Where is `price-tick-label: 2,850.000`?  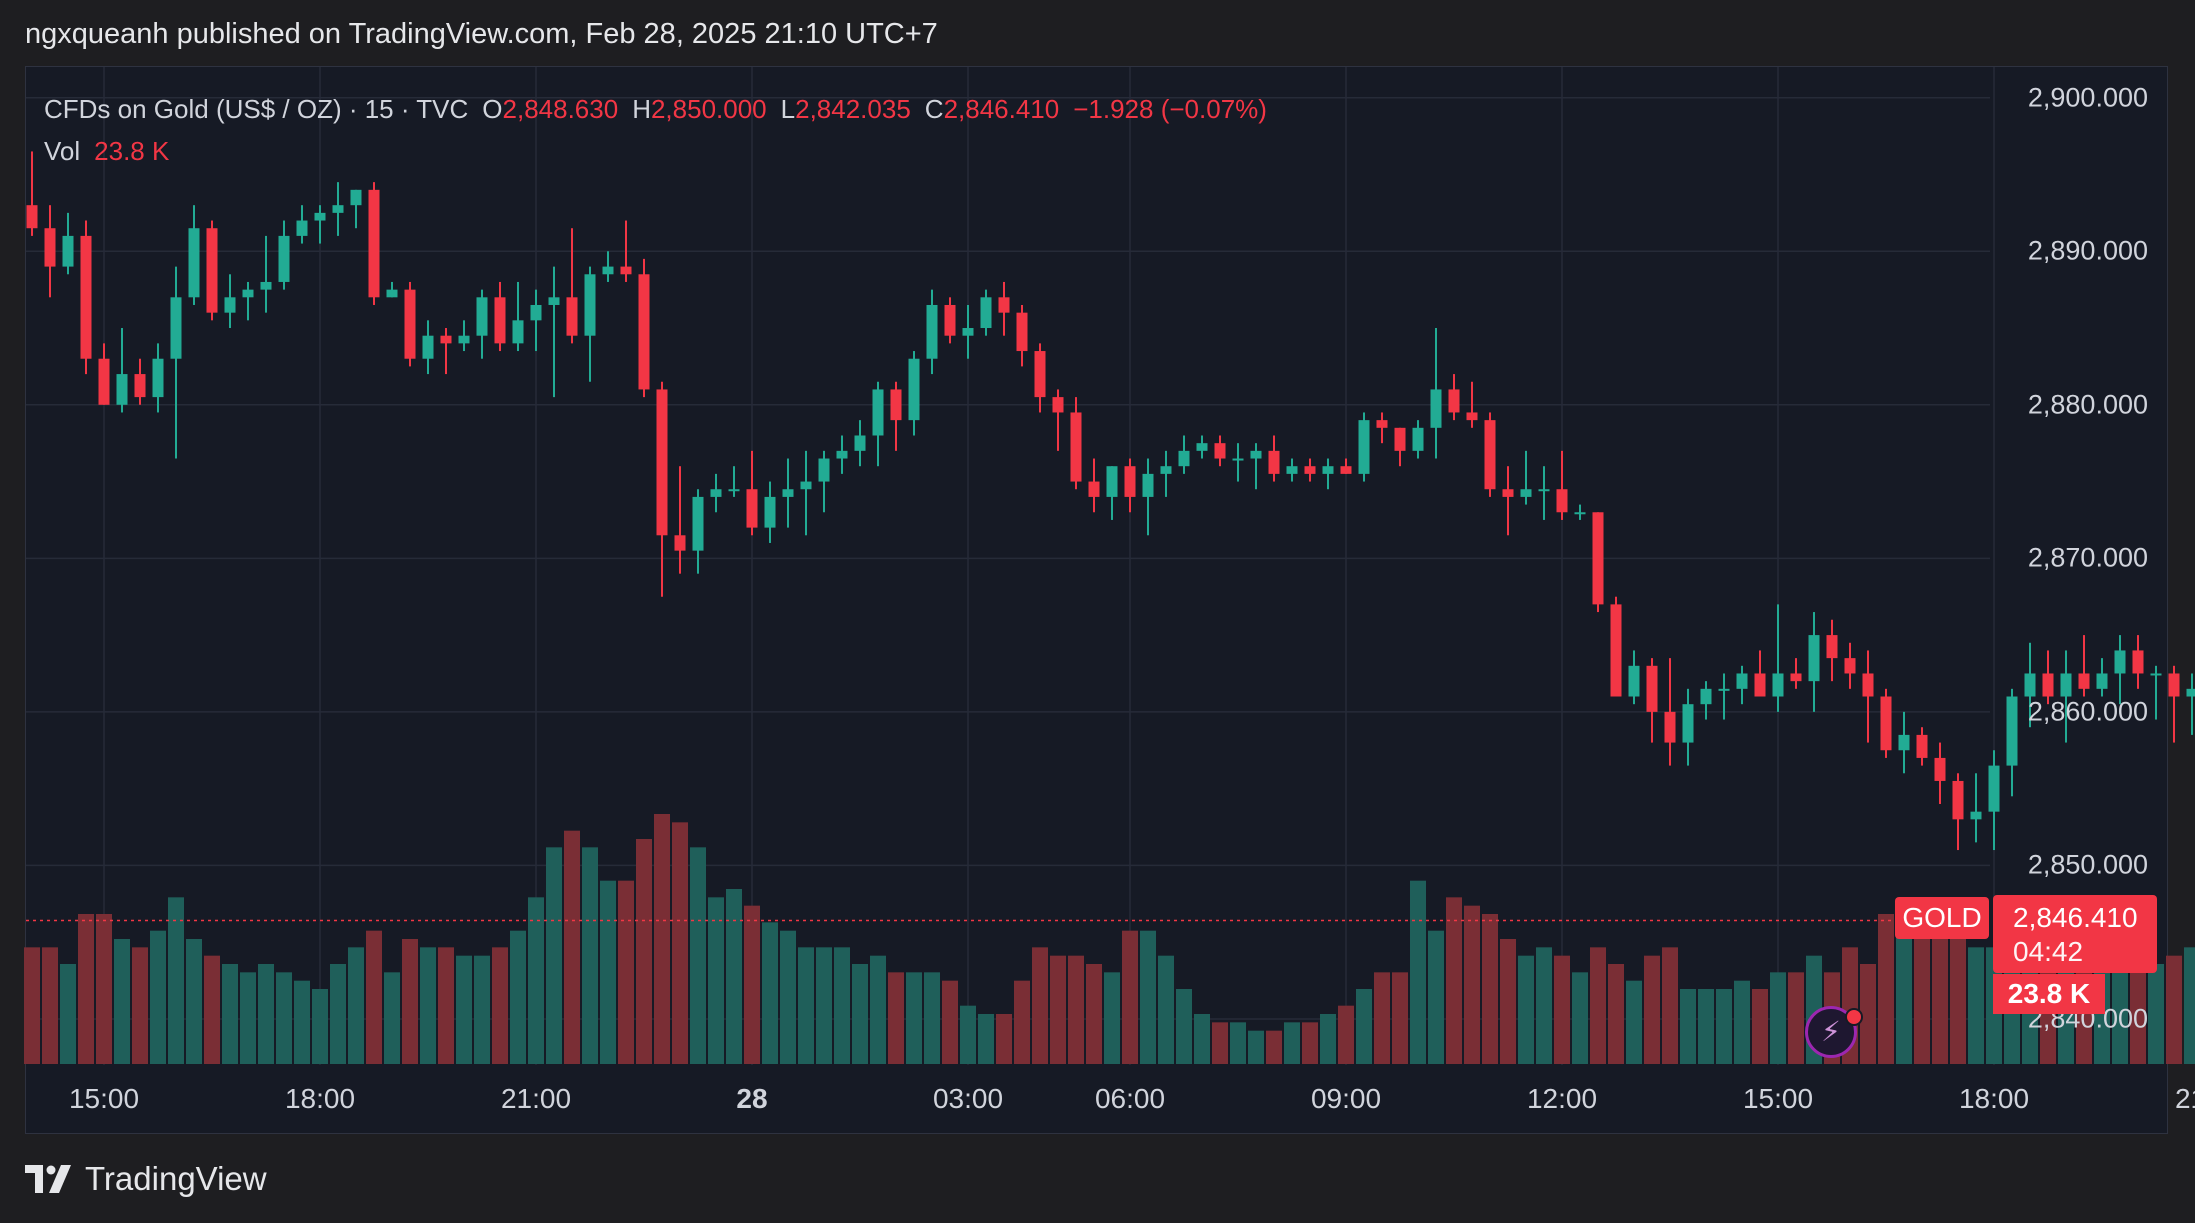
price-tick-label: 2,850.000 is located at coordinates (2087, 864).